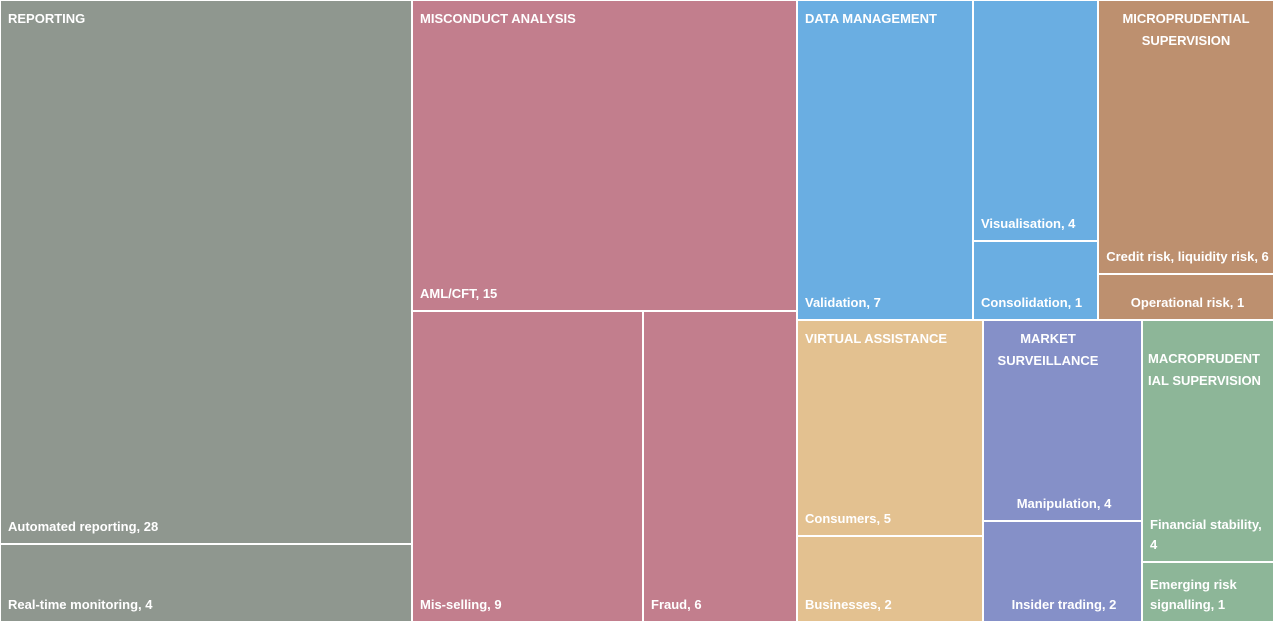  What do you see at coordinates (1206, 534) in the screenshot?
I see `treemap-cell-label: Financial stability, 4` at bounding box center [1206, 534].